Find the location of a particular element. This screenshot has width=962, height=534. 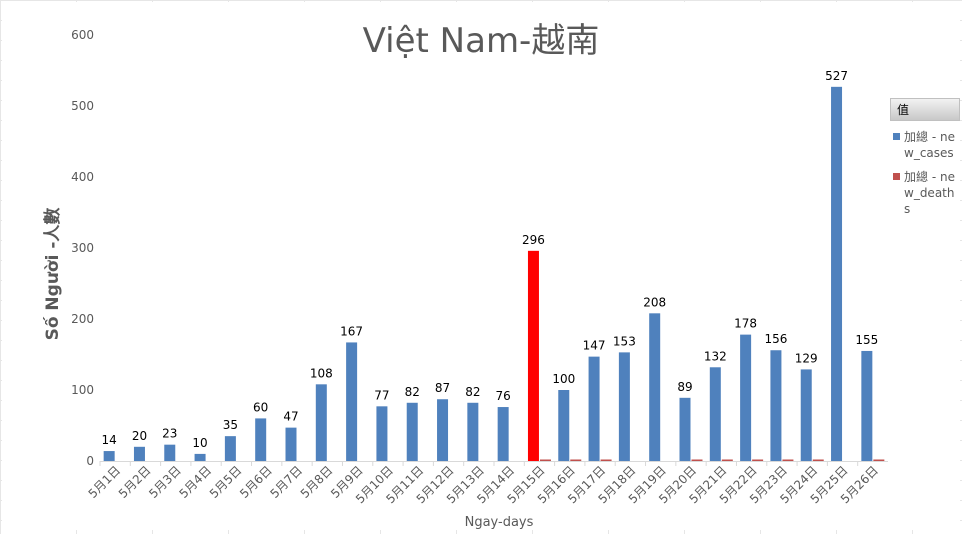

legend-title: 值 is located at coordinates (925, 109).